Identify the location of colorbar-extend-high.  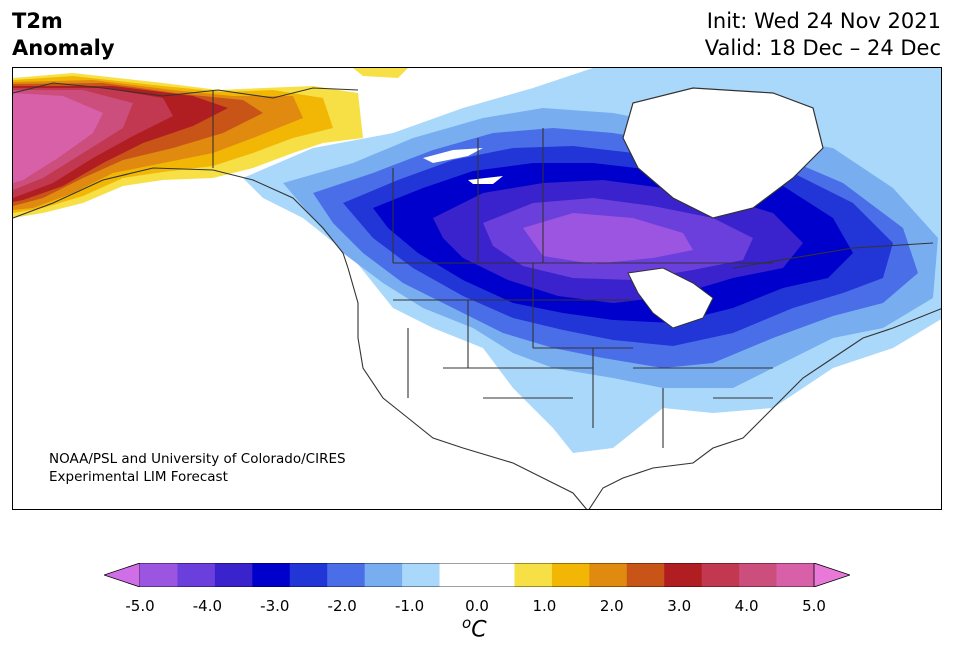
(831, 575).